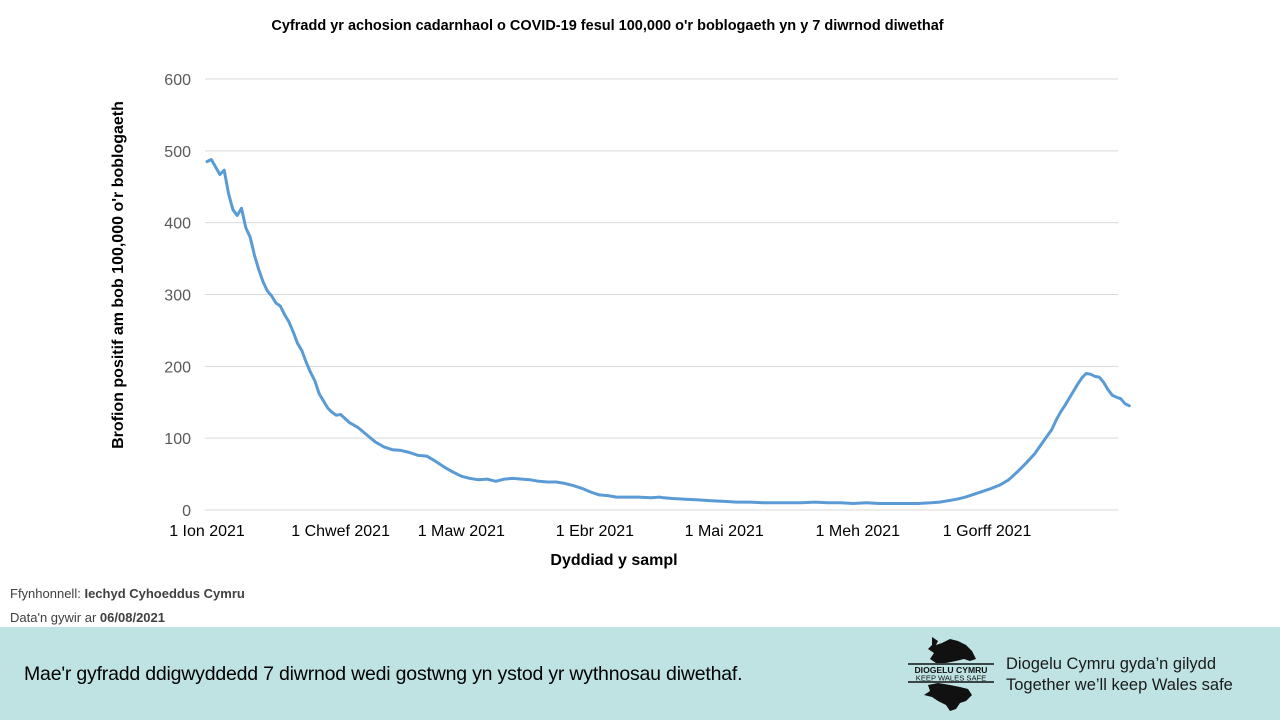  I want to click on source-line: Ffynhonnell: Iechyd Cyhoeddus Cymru, so click(127, 593).